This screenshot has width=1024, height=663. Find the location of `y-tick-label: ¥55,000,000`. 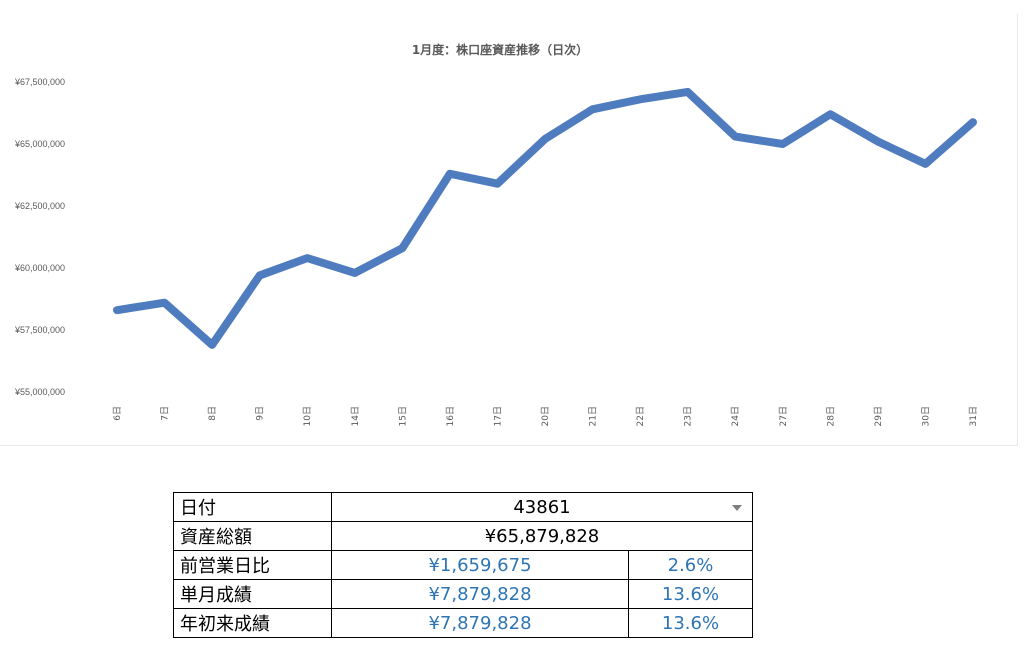

y-tick-label: ¥55,000,000 is located at coordinates (39, 392).